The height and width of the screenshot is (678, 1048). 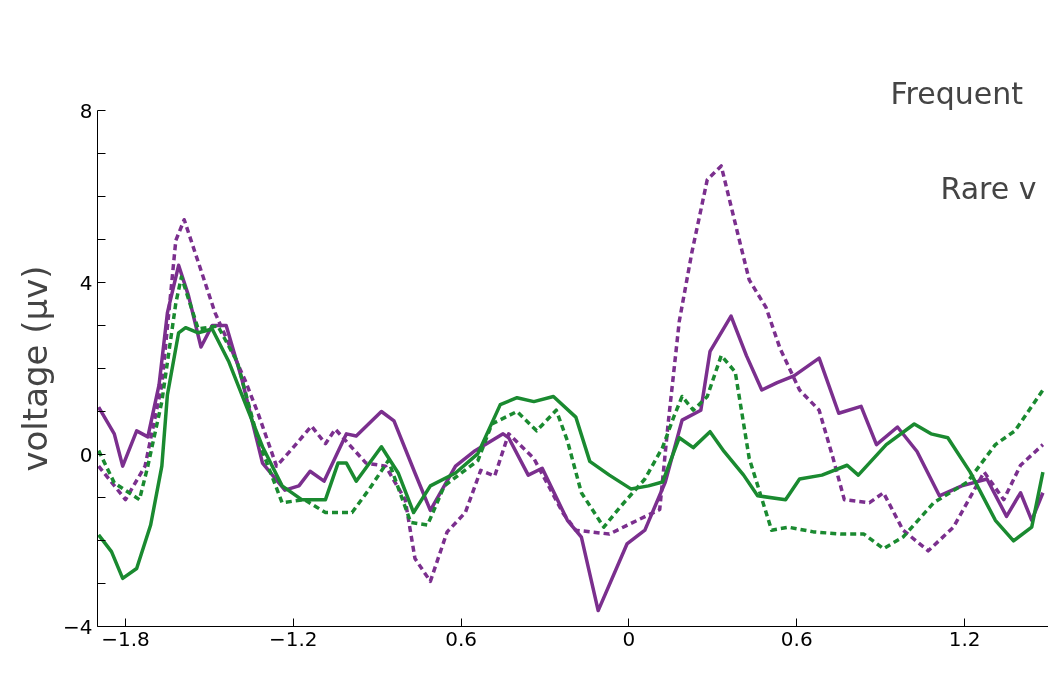 What do you see at coordinates (78, 626) in the screenshot?
I see `y-tick-label: −4` at bounding box center [78, 626].